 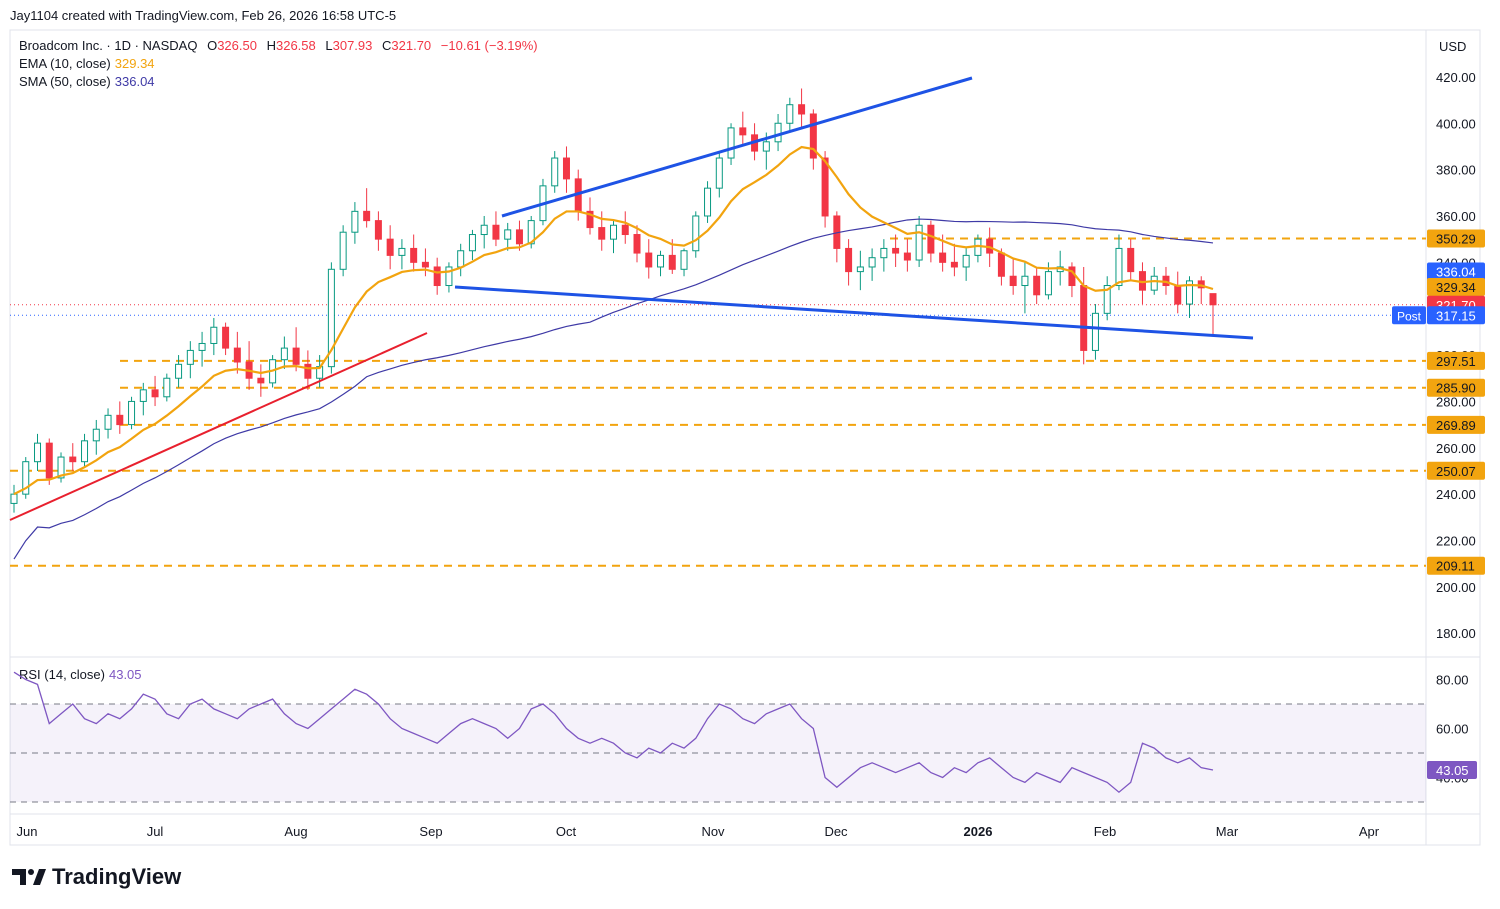 What do you see at coordinates (108, 45) in the screenshot?
I see `symbol-name: Broadcom Inc. · 1D · NASDAQ` at bounding box center [108, 45].